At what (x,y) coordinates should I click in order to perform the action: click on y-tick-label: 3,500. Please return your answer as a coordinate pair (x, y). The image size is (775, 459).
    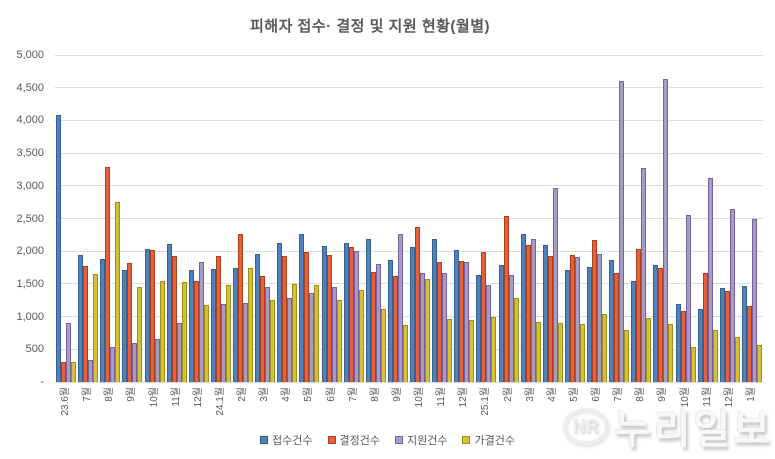
    Looking at the image, I should click on (30, 153).